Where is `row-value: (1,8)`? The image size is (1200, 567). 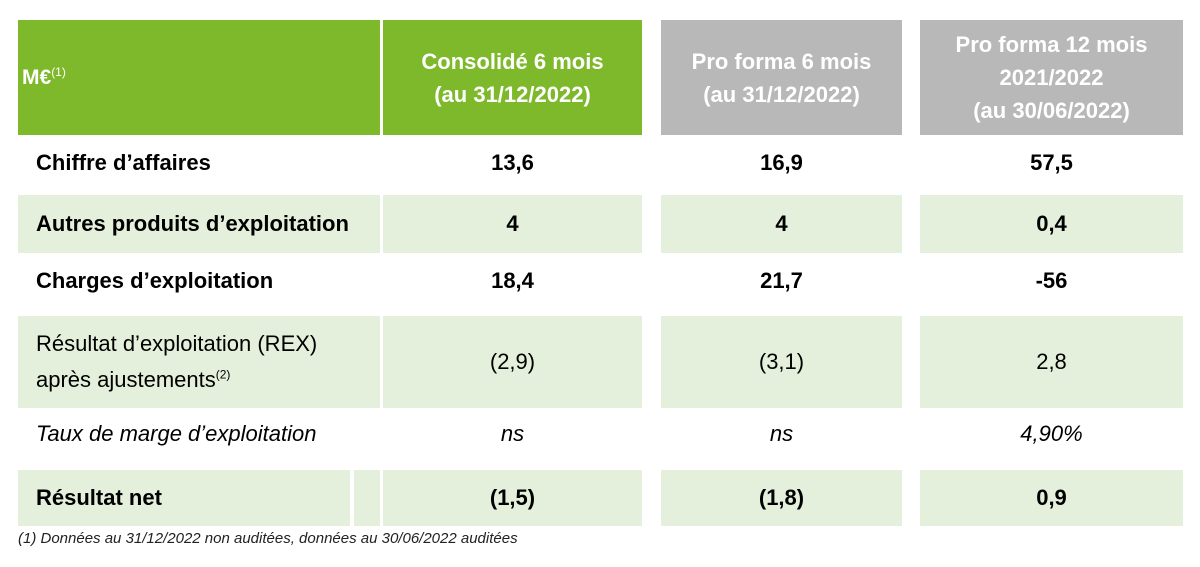 row-value: (1,8) is located at coordinates (781, 498).